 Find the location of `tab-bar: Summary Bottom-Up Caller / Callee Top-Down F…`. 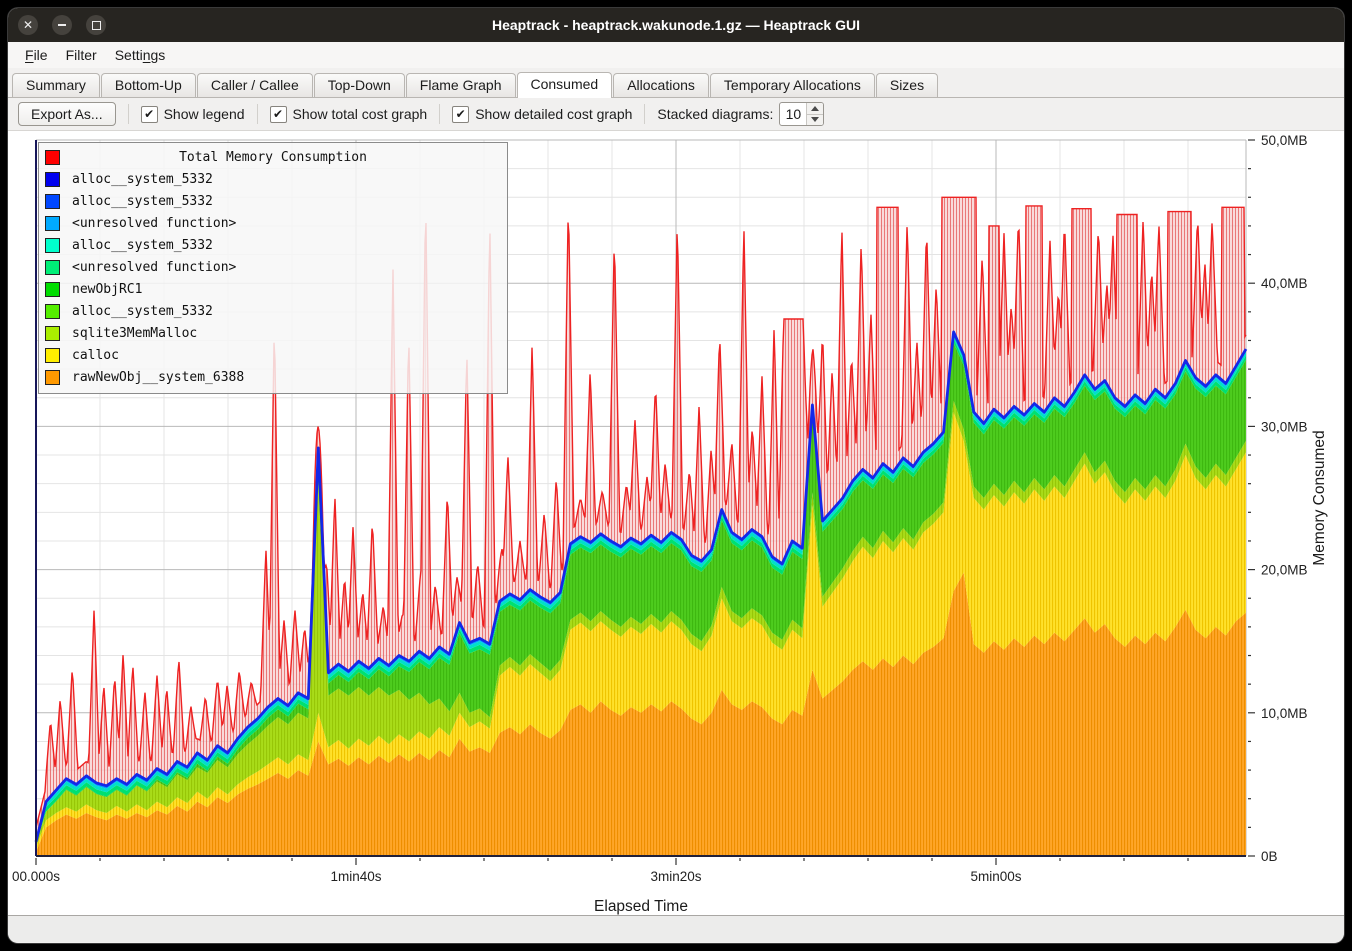

tab-bar: Summary Bottom-Up Caller / Callee Top-Down F… is located at coordinates (676, 83).